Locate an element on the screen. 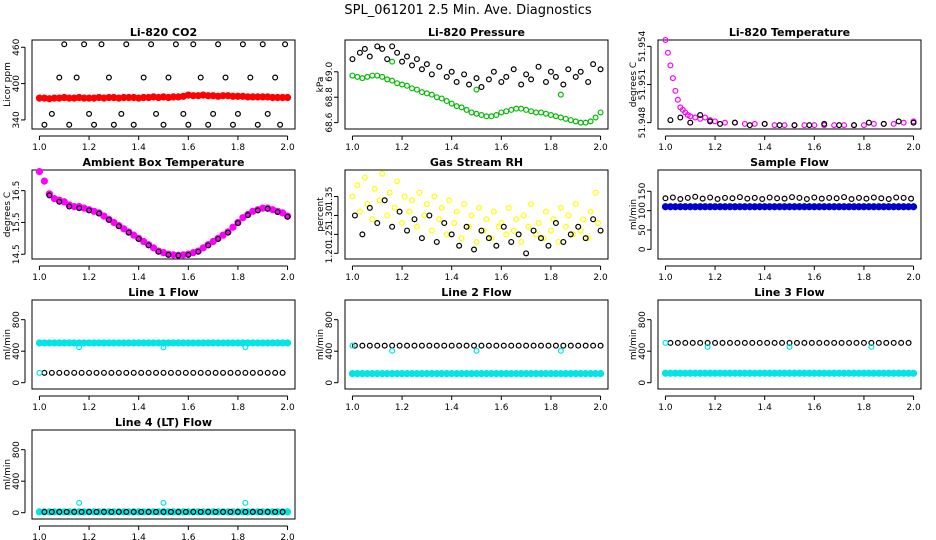 The height and width of the screenshot is (540, 936). series-line1-cyan-low is located at coordinates (39, 372).